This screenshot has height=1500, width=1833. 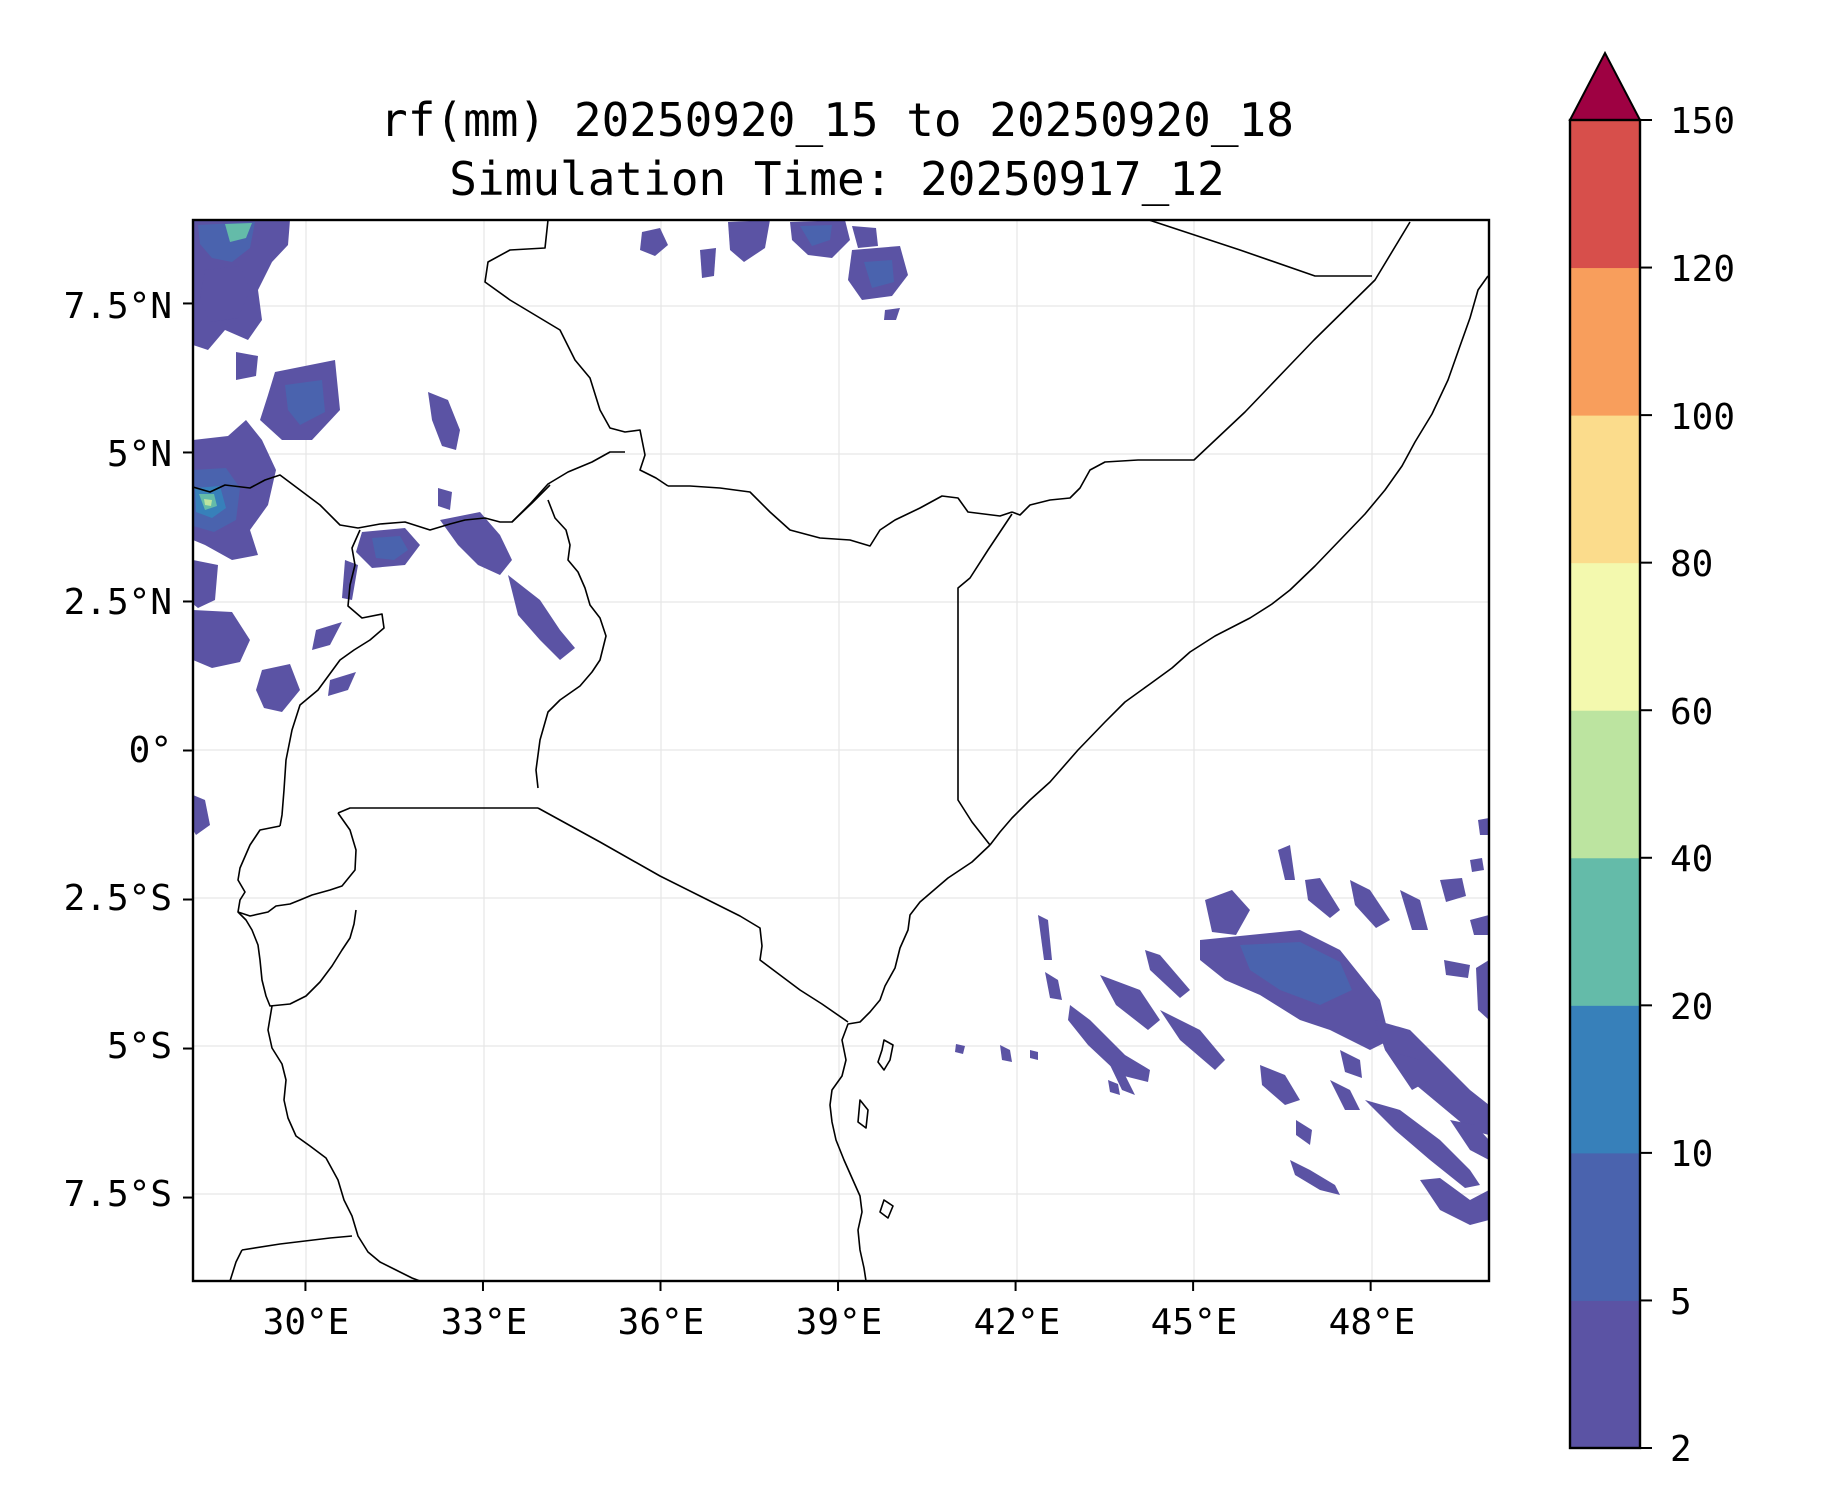 I want to click on colorbar-label: 10, so click(x=1691, y=1154).